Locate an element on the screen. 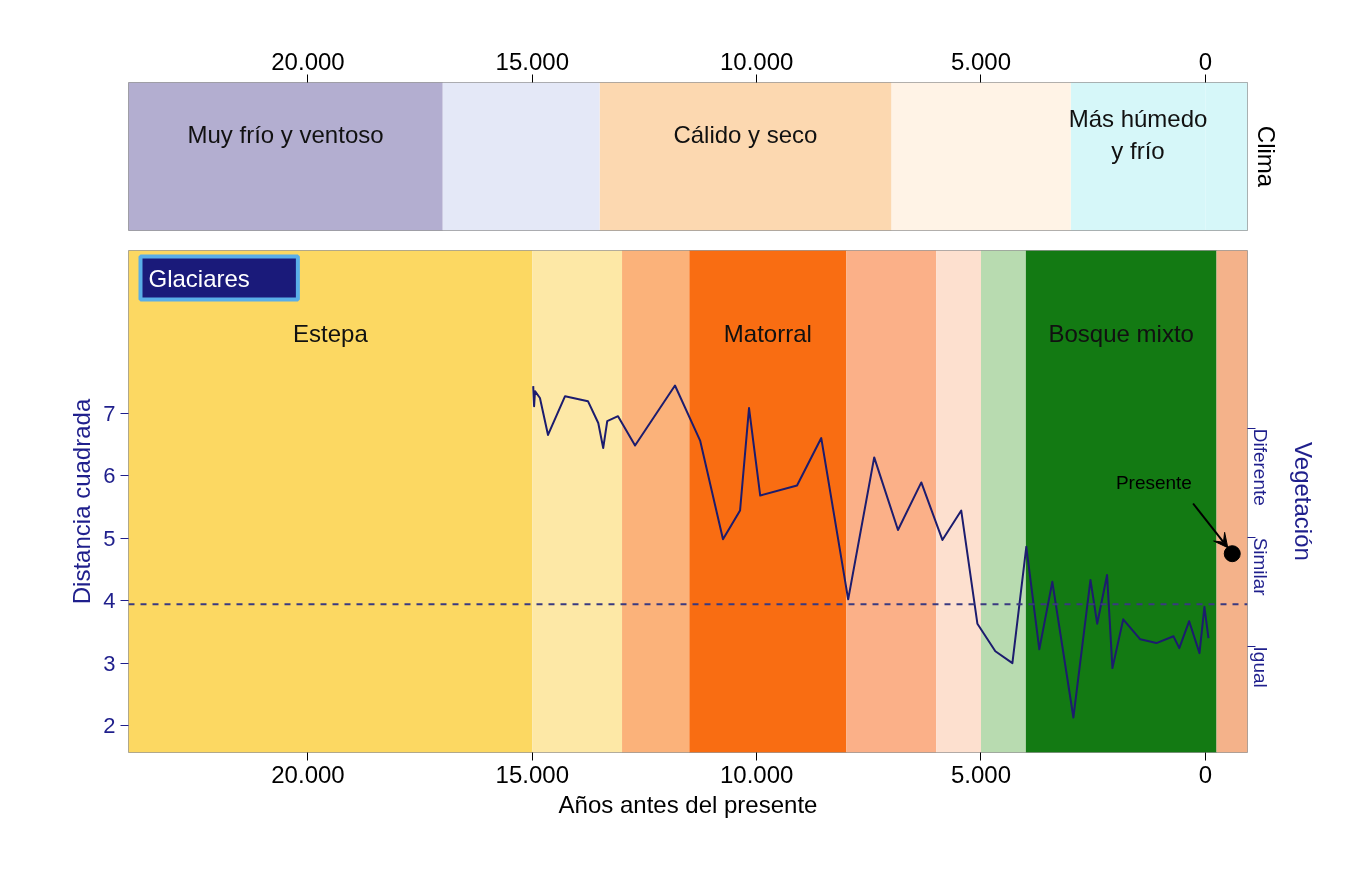  band-label: Estepa is located at coordinates (331, 333).